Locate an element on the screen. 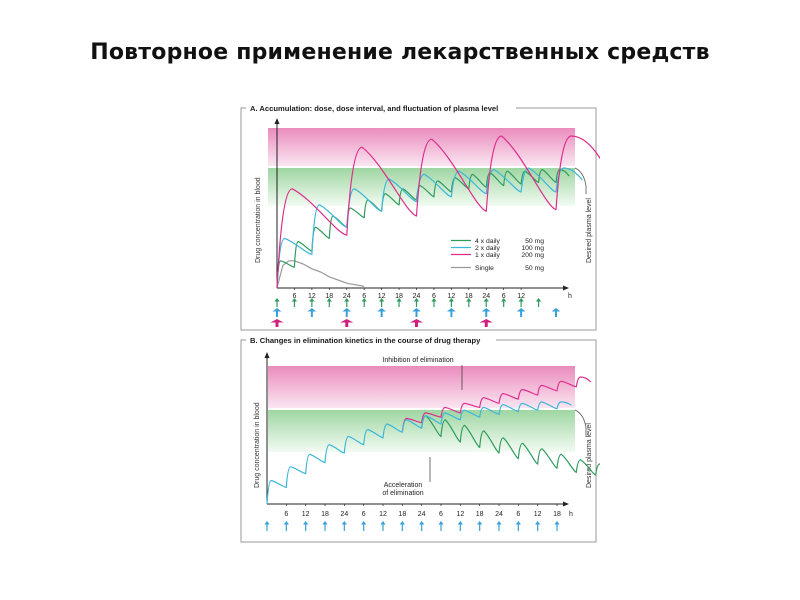 This screenshot has height=600, width=800. panel-b-series-normal is located at coordinates (419, 453).